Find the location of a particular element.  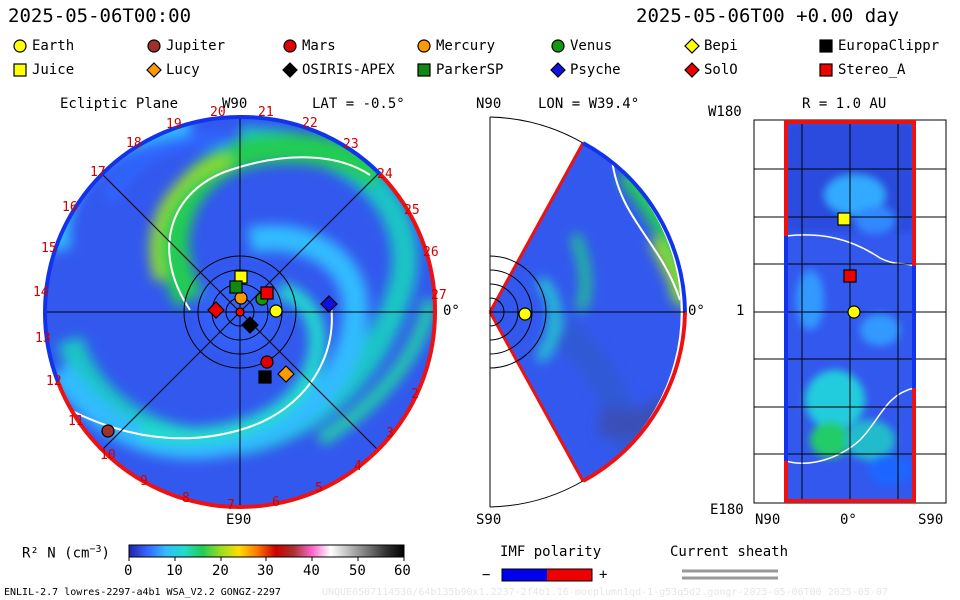

legend-label: Lucy is located at coordinates (183, 70).